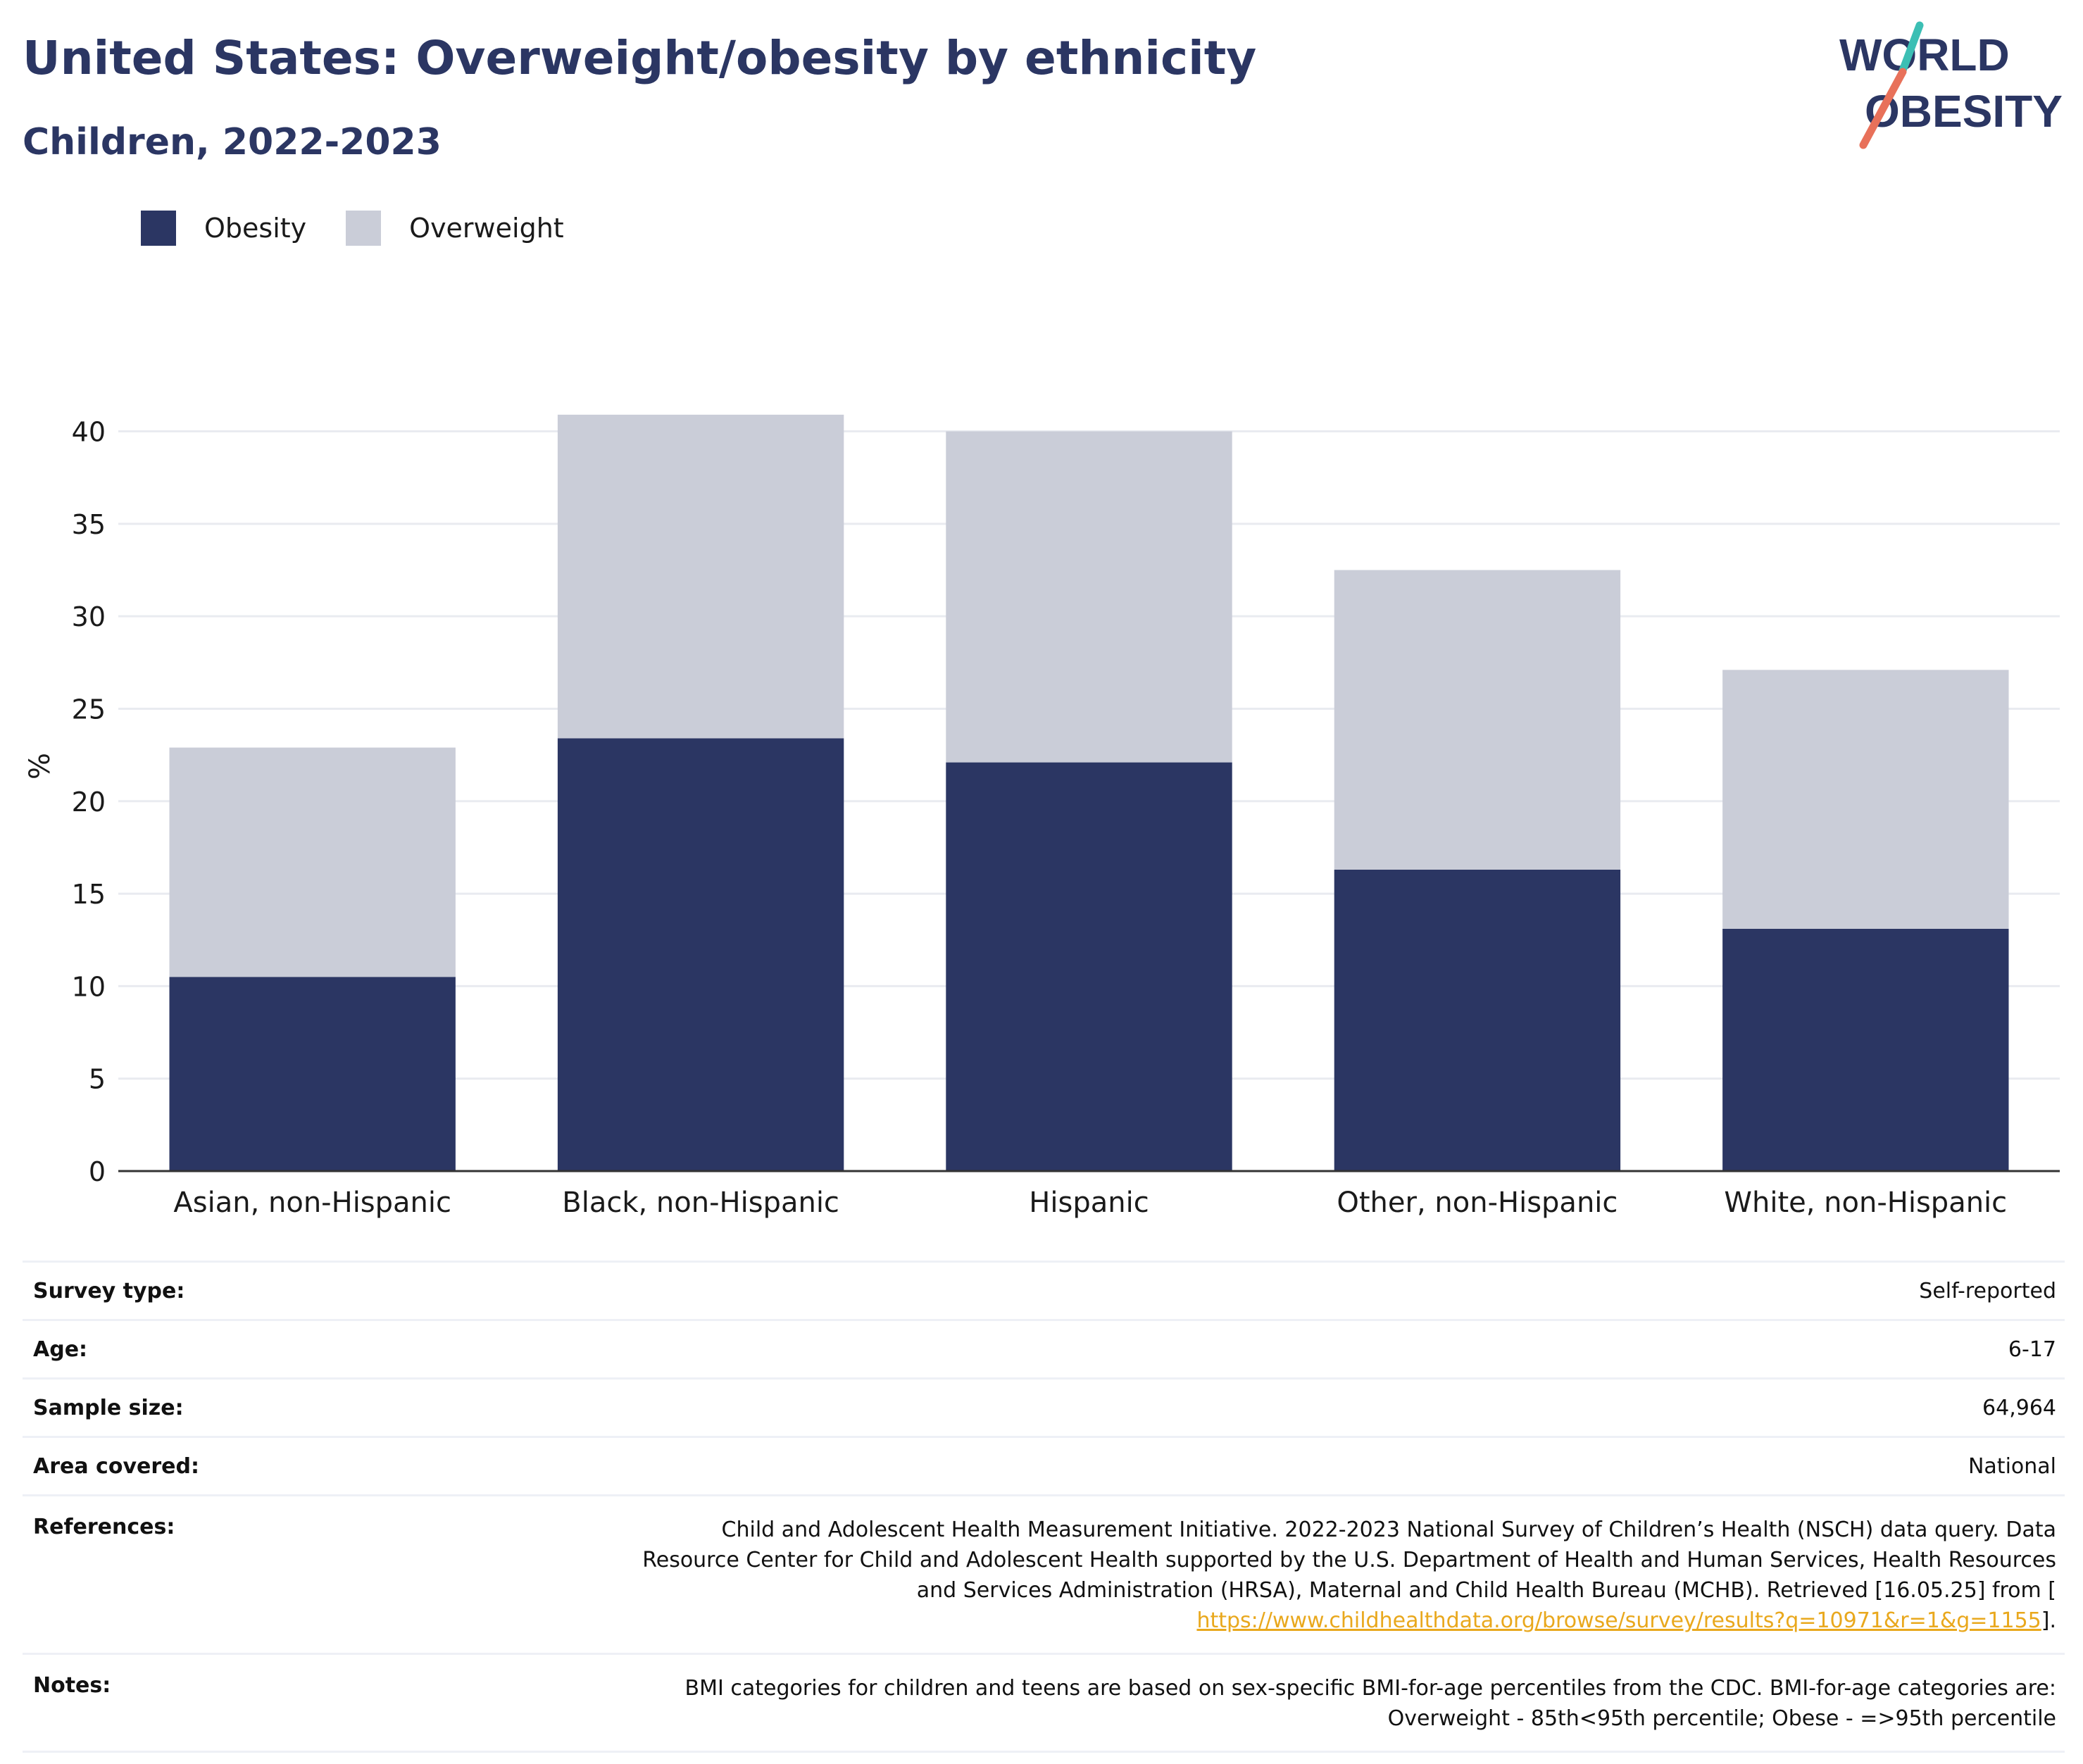  What do you see at coordinates (97, 1171) in the screenshot?
I see `y-tick-label-0: 0` at bounding box center [97, 1171].